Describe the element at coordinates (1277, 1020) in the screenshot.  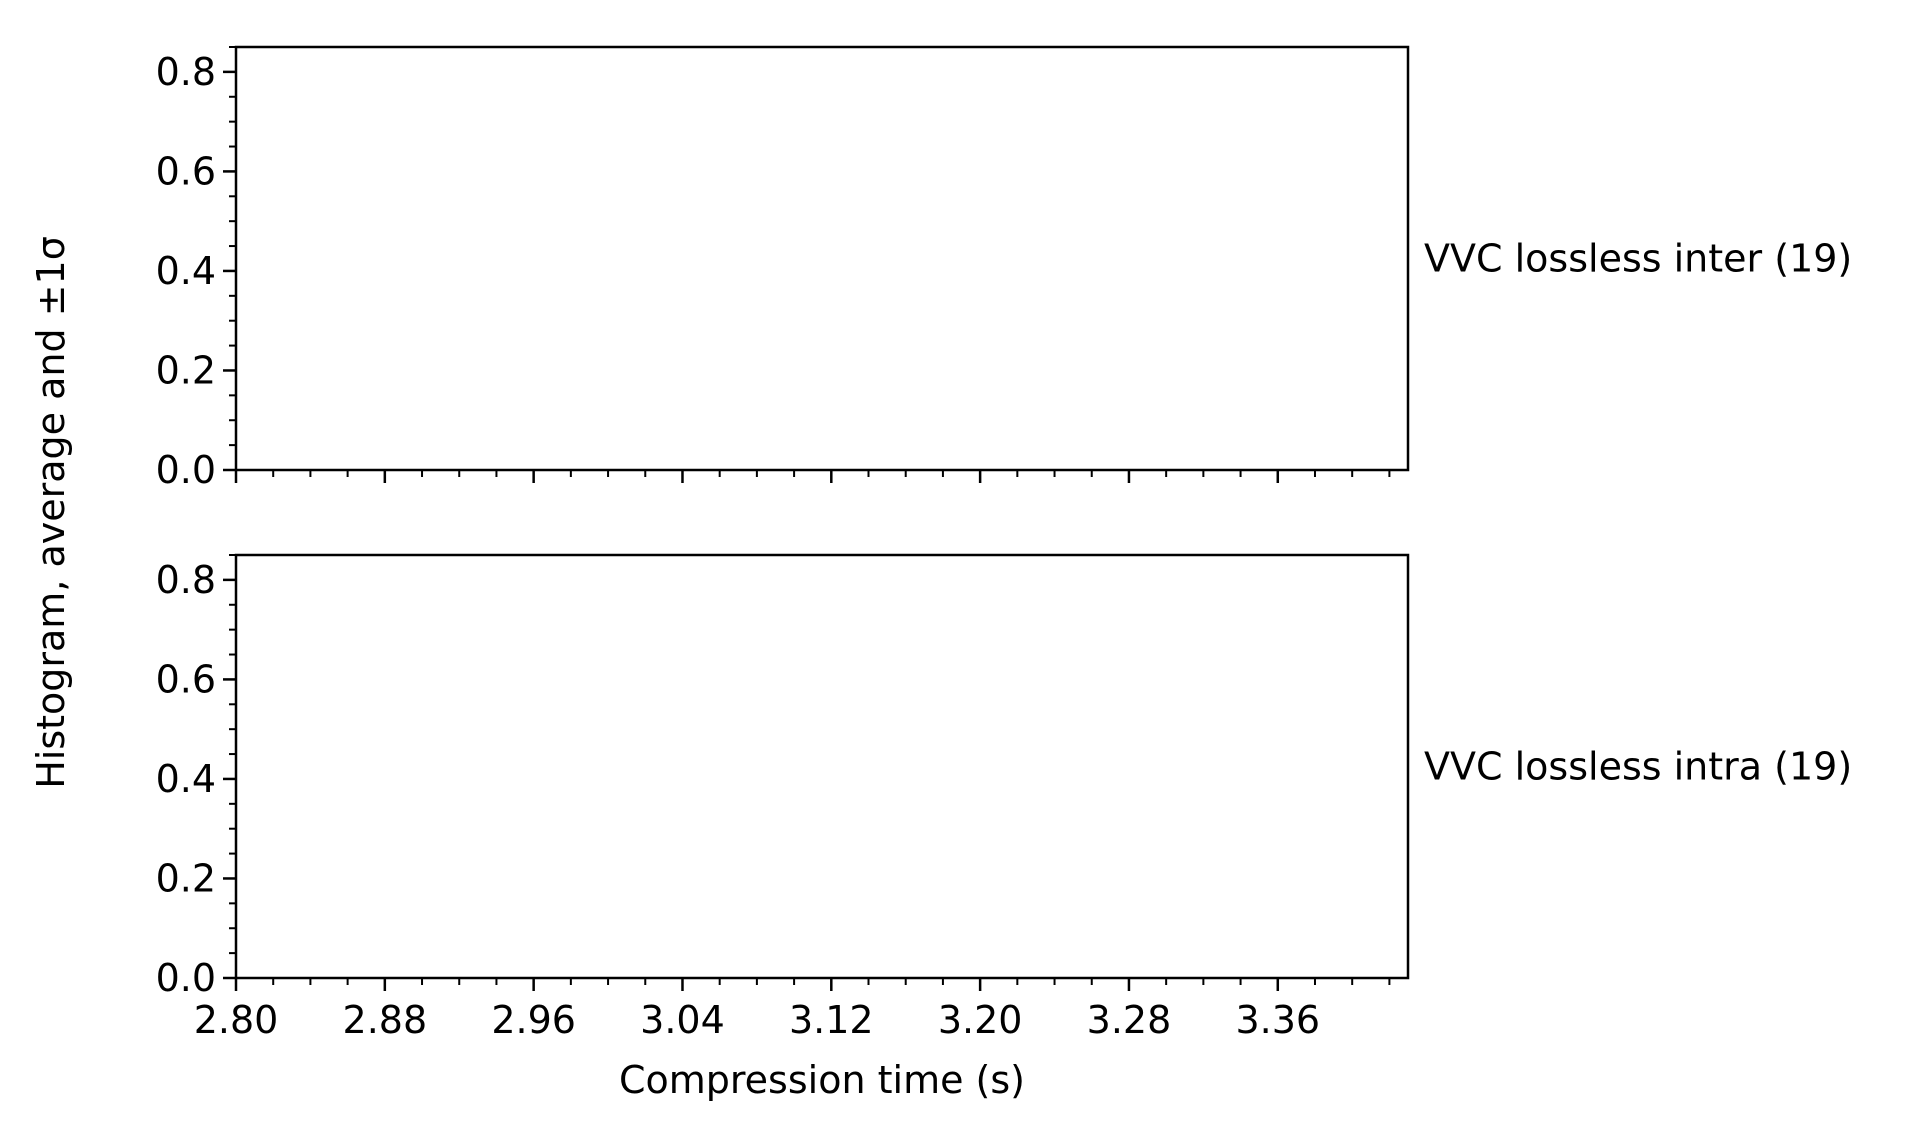
I see `x-tick-label: 3.36` at that location.